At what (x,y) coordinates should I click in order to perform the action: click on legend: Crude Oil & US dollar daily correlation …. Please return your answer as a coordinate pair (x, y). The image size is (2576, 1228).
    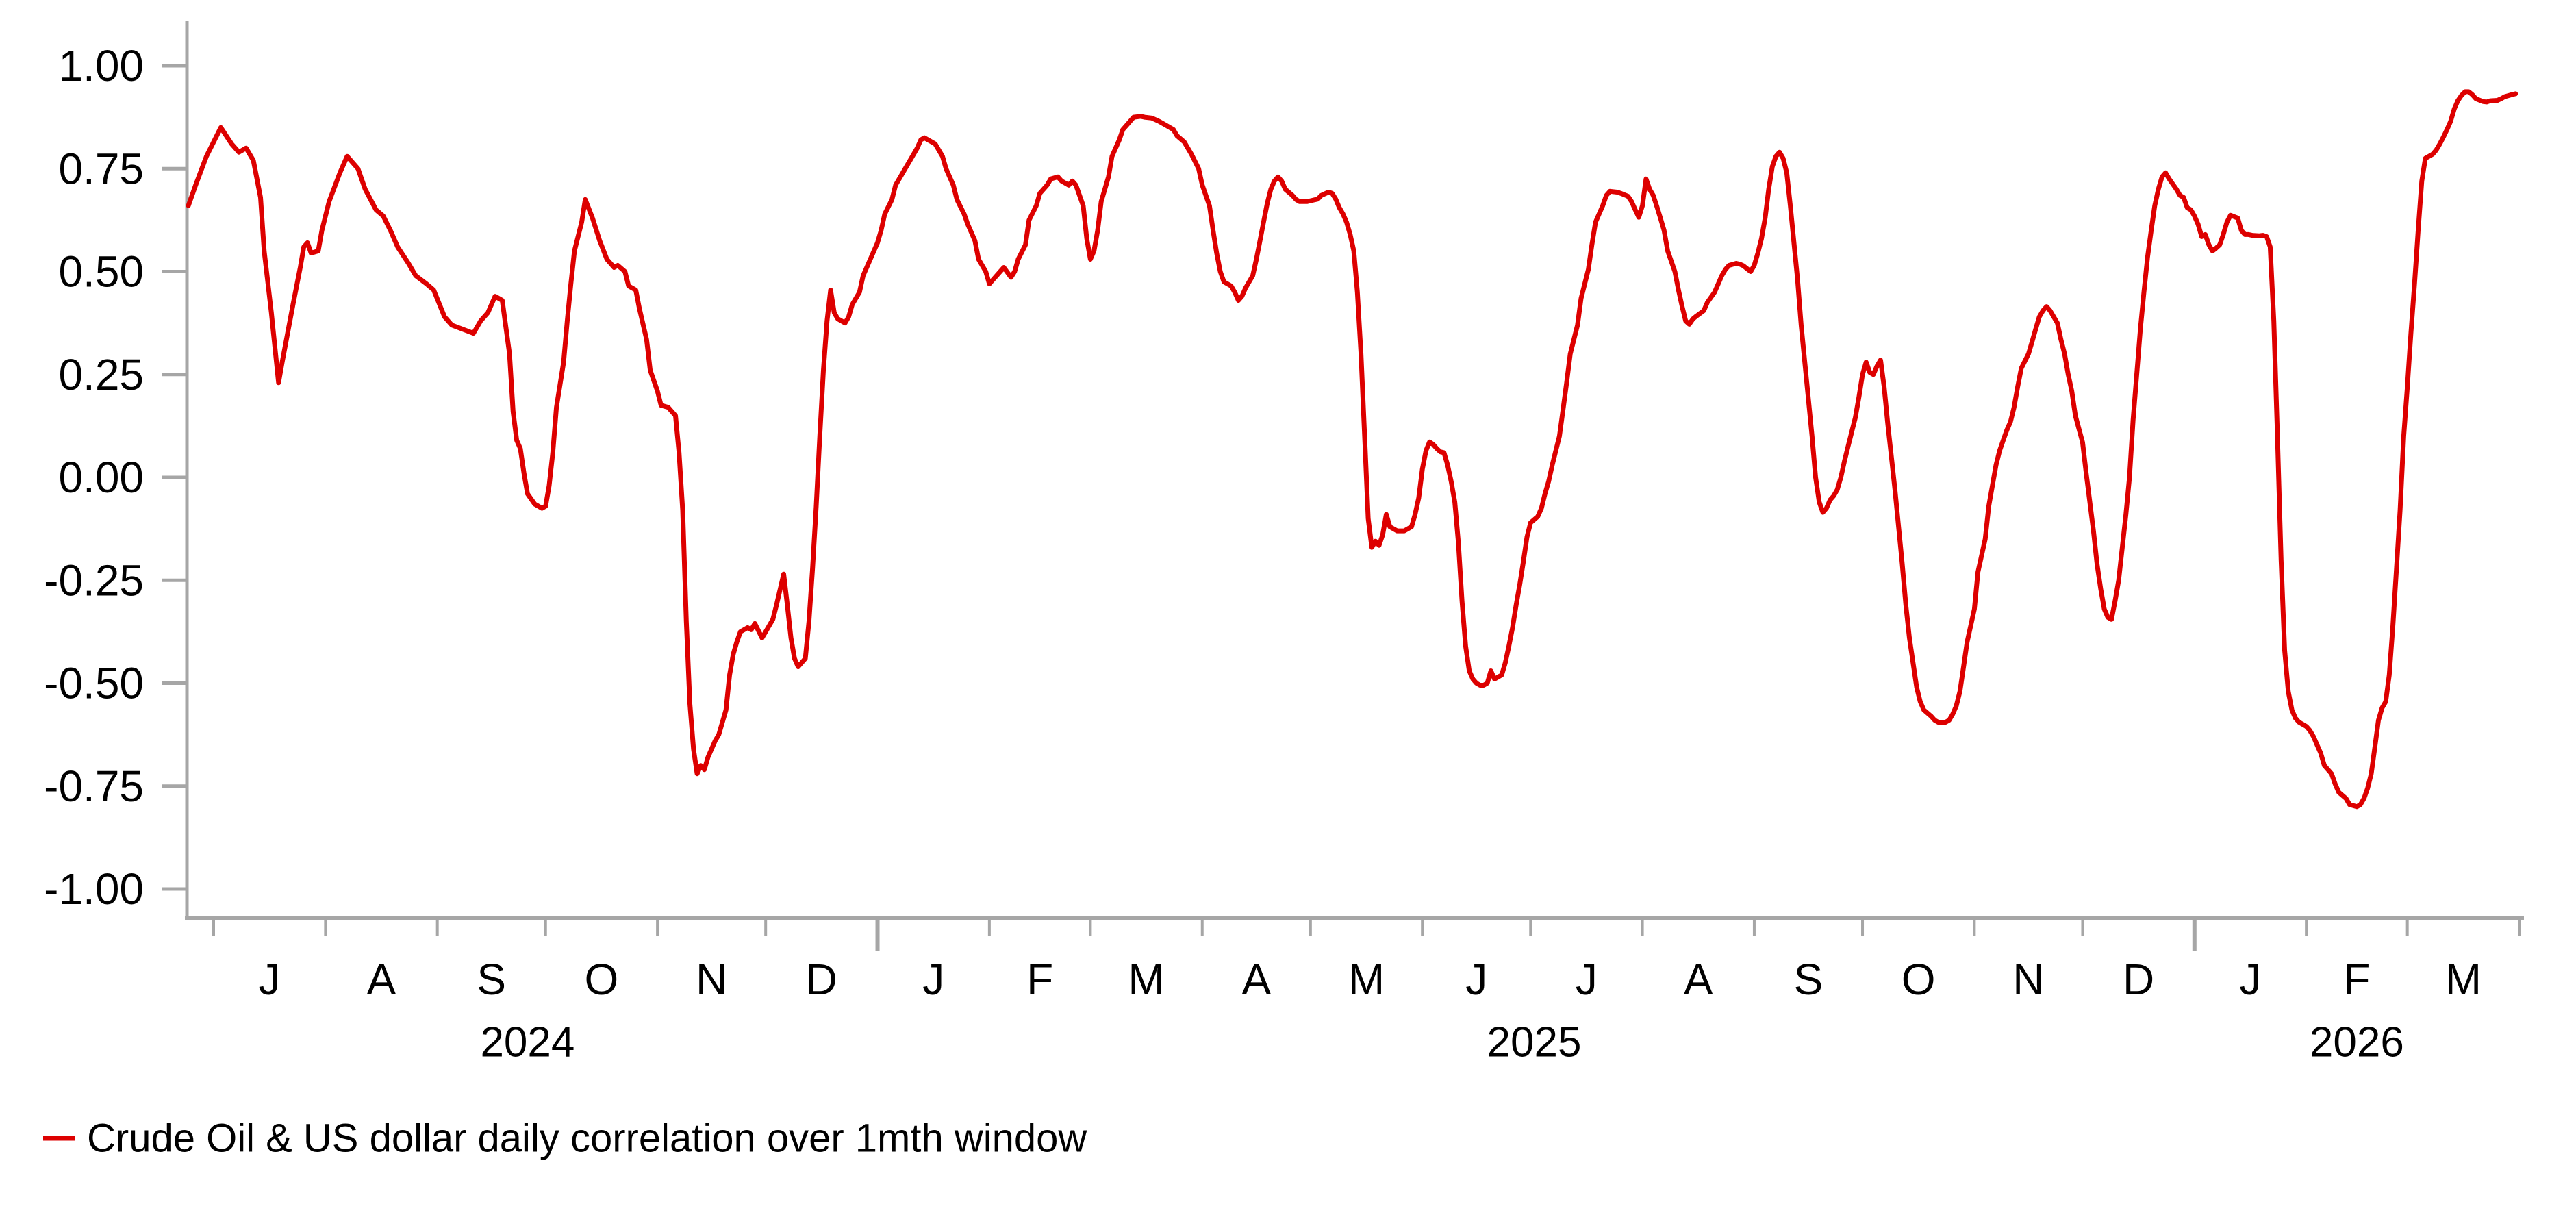
    Looking at the image, I should click on (565, 1139).